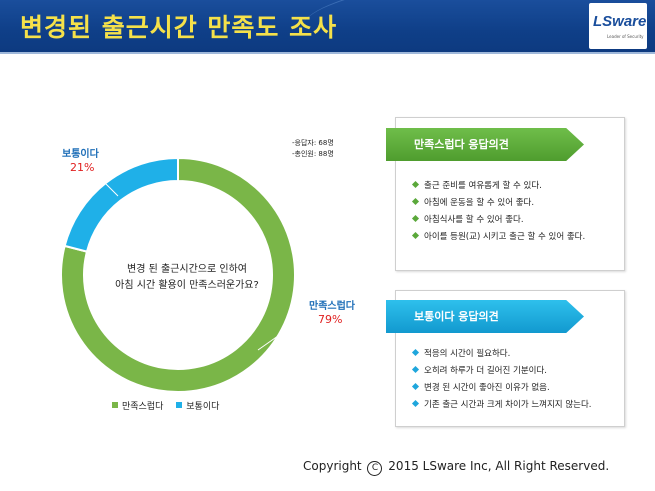  I want to click on list-item: 적응의 시간이 필요하다., so click(501, 354).